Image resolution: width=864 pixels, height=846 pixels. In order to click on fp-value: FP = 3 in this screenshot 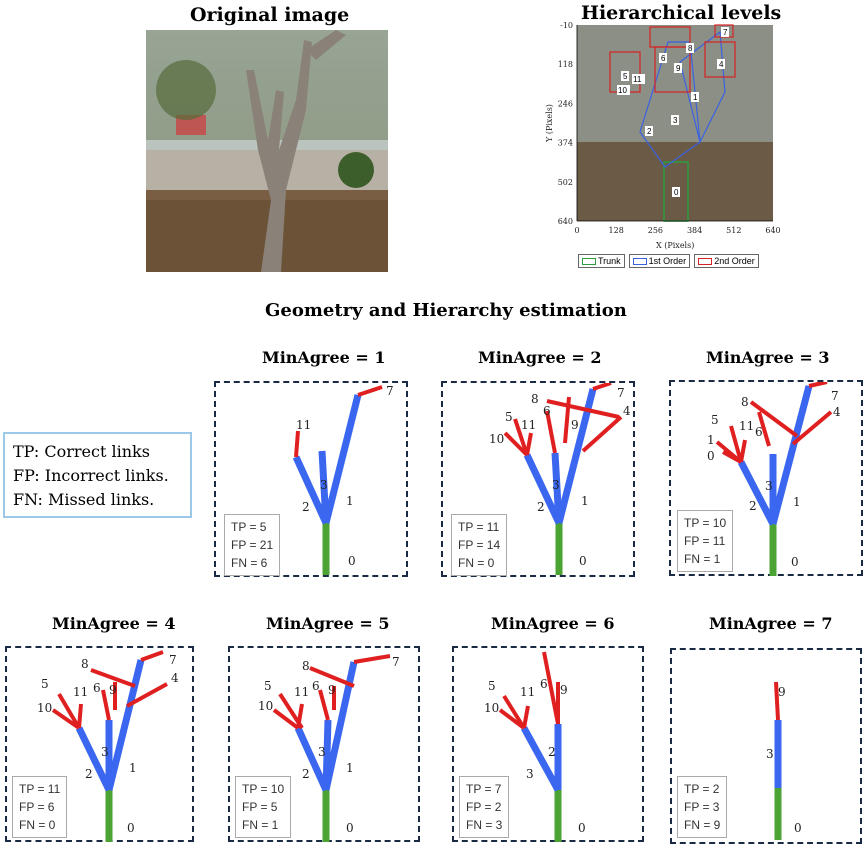, I will do `click(702, 807)`.